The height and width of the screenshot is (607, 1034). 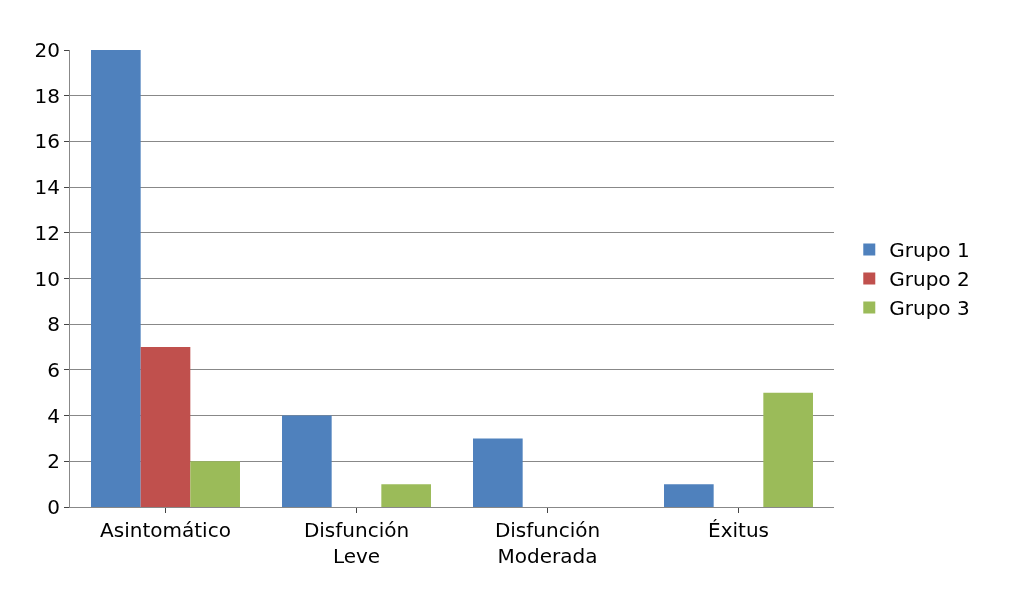 What do you see at coordinates (547, 543) in the screenshot?
I see `x-tick-label: Disfunción Moderada` at bounding box center [547, 543].